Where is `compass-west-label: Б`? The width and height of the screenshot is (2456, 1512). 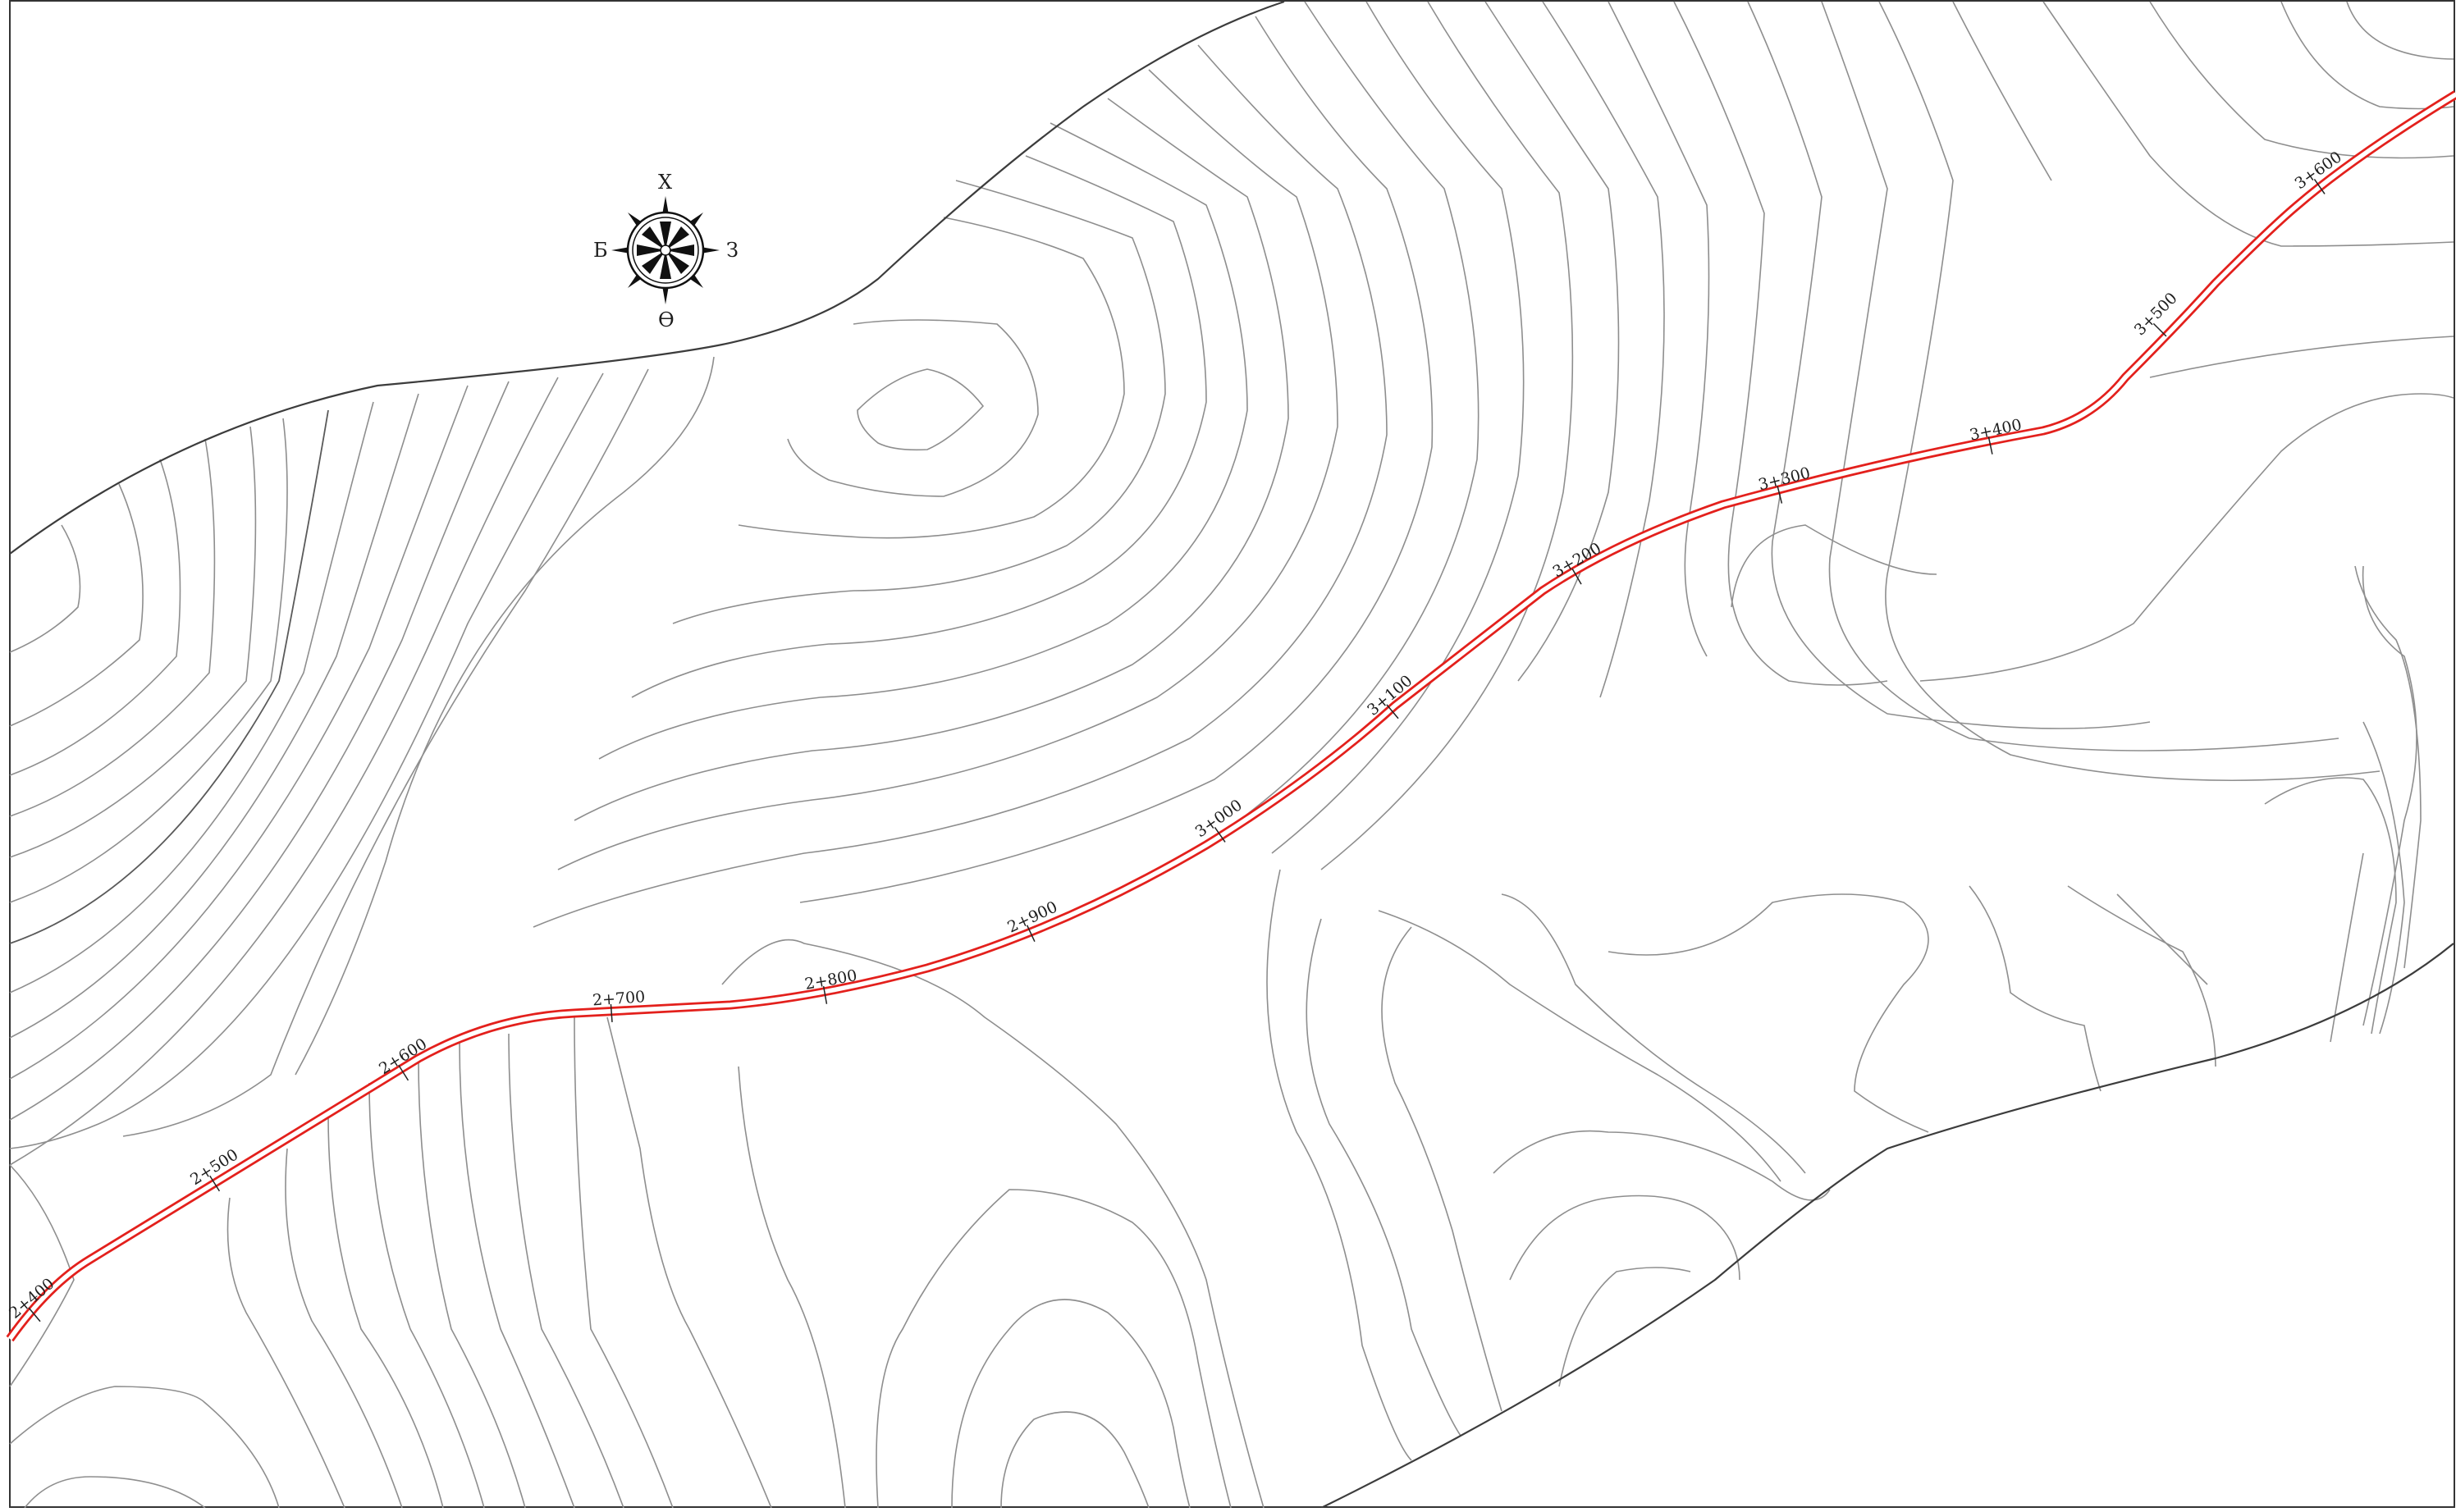 compass-west-label: Б is located at coordinates (600, 251).